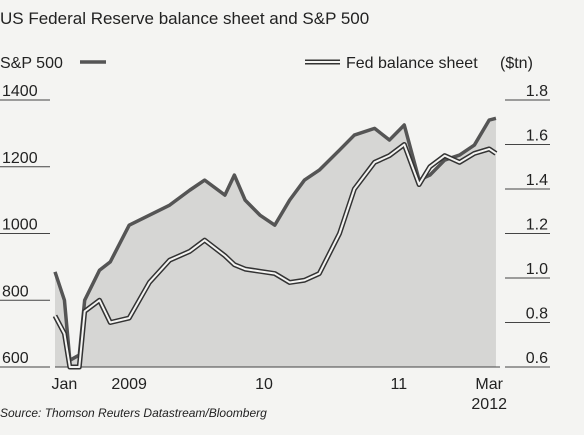 The width and height of the screenshot is (584, 435). What do you see at coordinates (15, 291) in the screenshot?
I see `y-tick-label: 800` at bounding box center [15, 291].